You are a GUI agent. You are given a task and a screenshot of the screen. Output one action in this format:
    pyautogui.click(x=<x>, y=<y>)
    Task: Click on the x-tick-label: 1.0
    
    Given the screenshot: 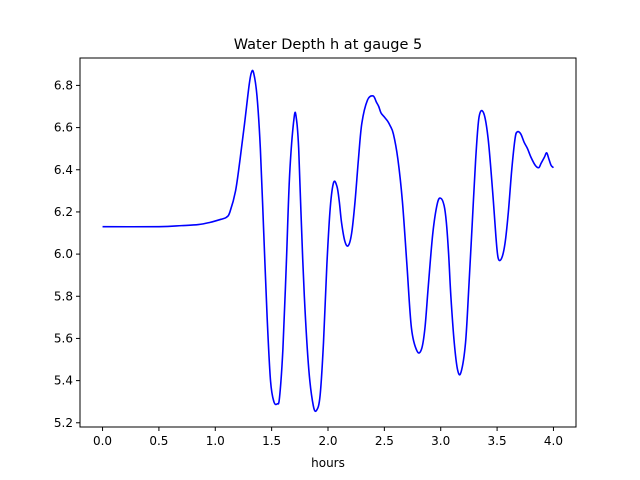 What is the action you would take?
    pyautogui.click(x=215, y=441)
    